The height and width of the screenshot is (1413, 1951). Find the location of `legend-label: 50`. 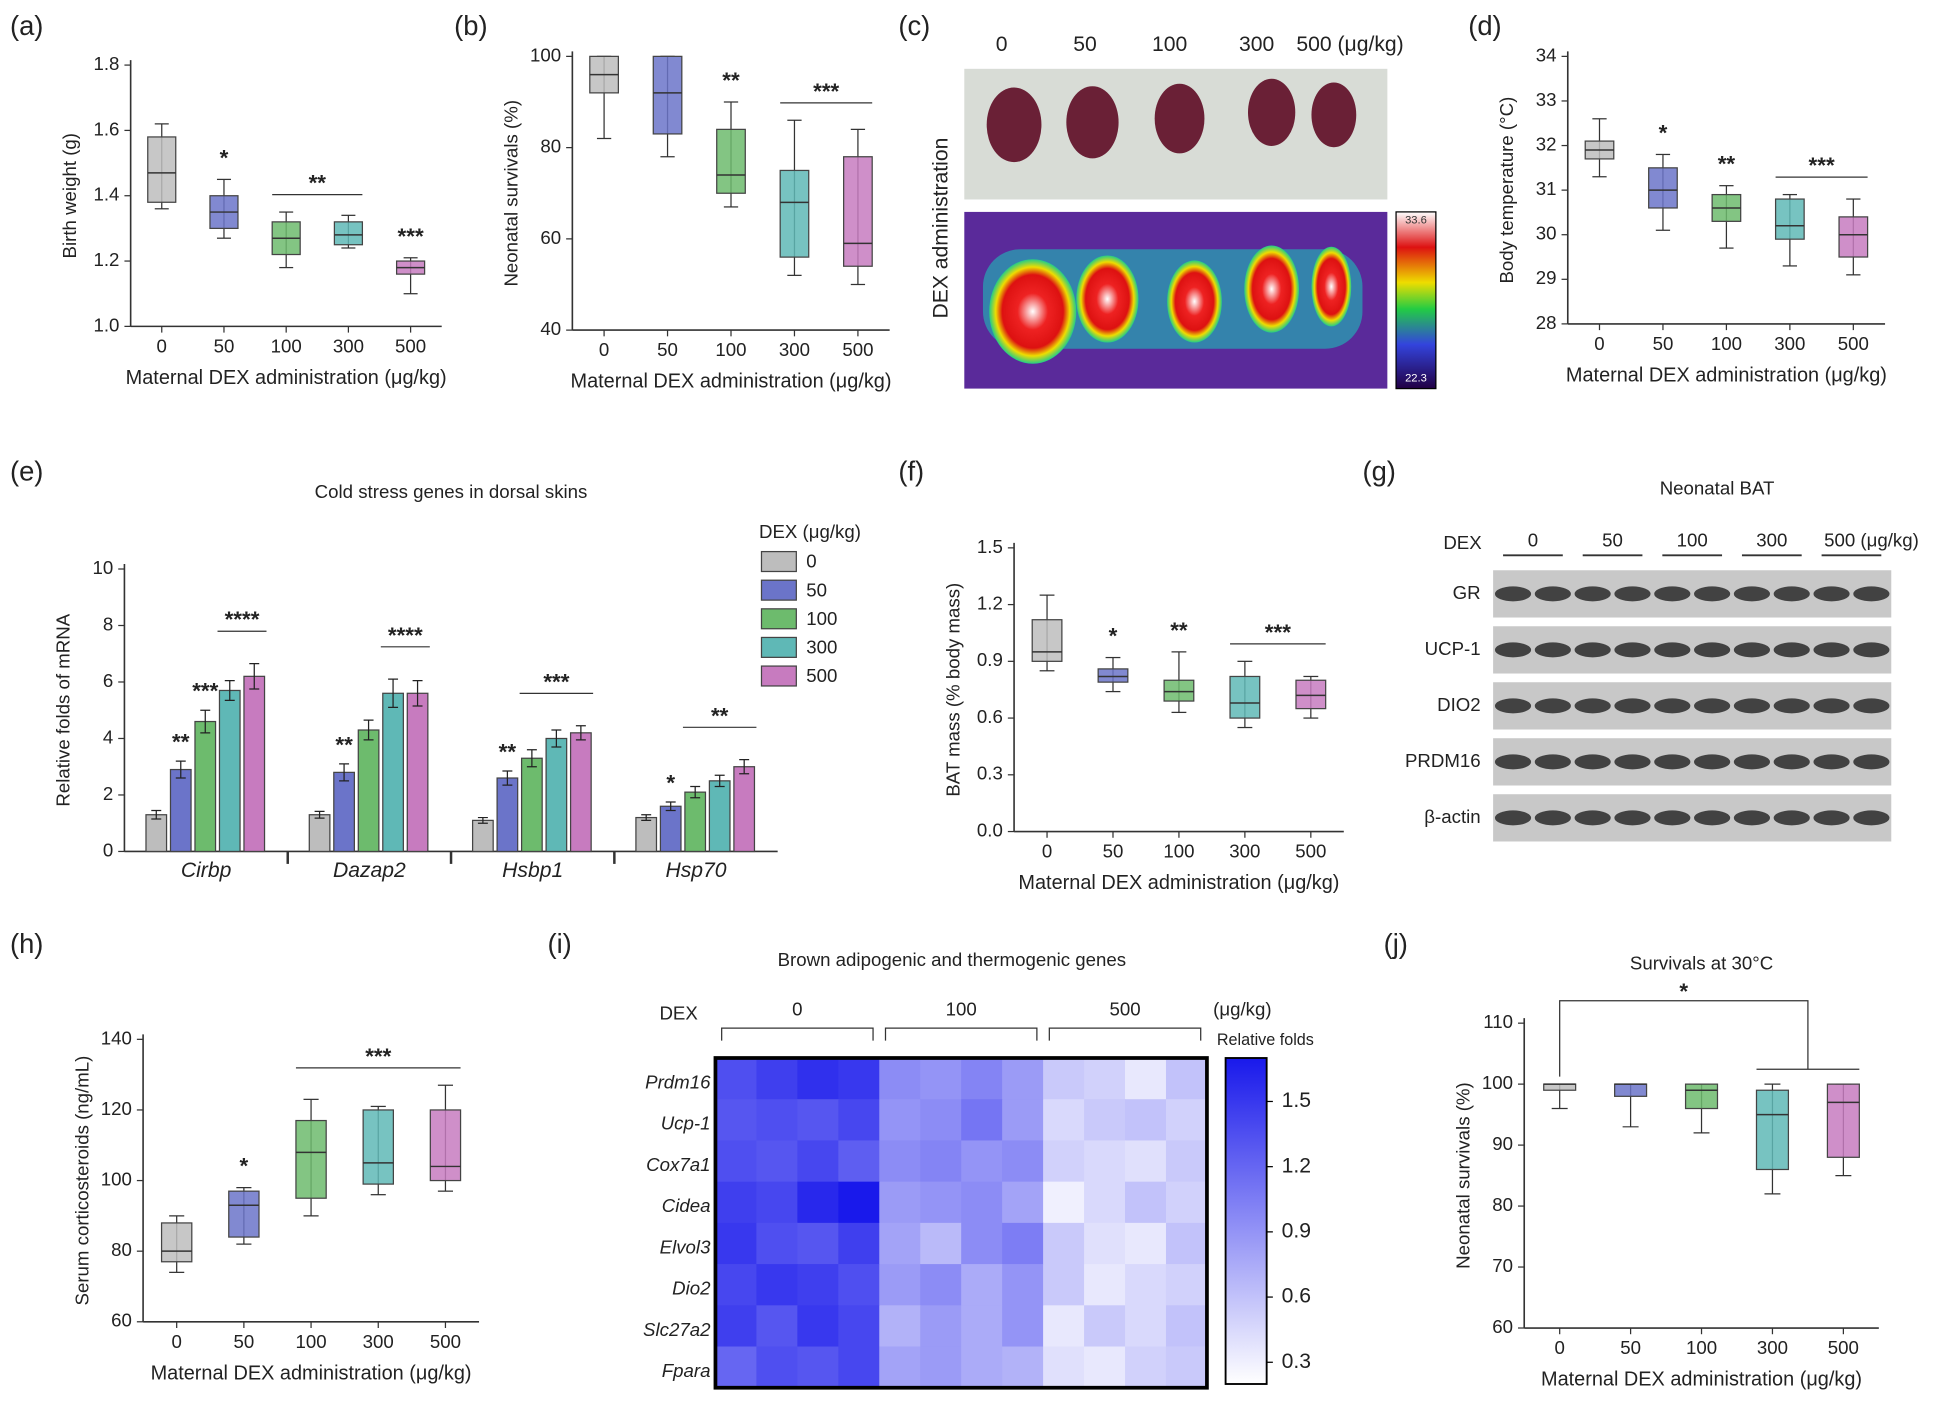

legend-label: 50 is located at coordinates (816, 589).